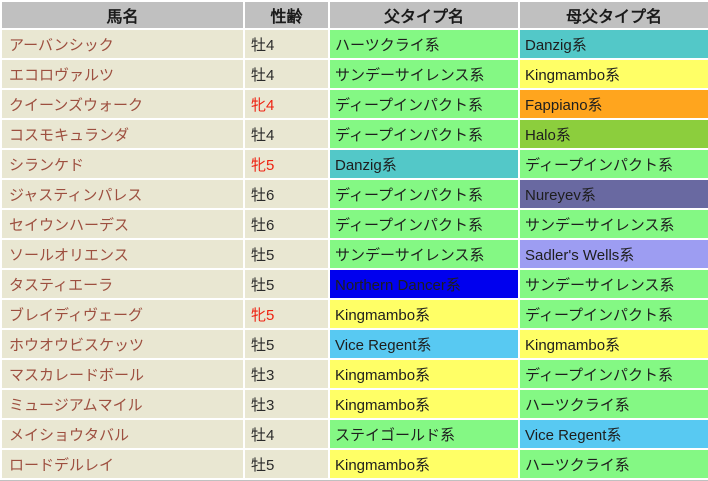  I want to click on damsire-type-cell: Danzig系, so click(613, 44).